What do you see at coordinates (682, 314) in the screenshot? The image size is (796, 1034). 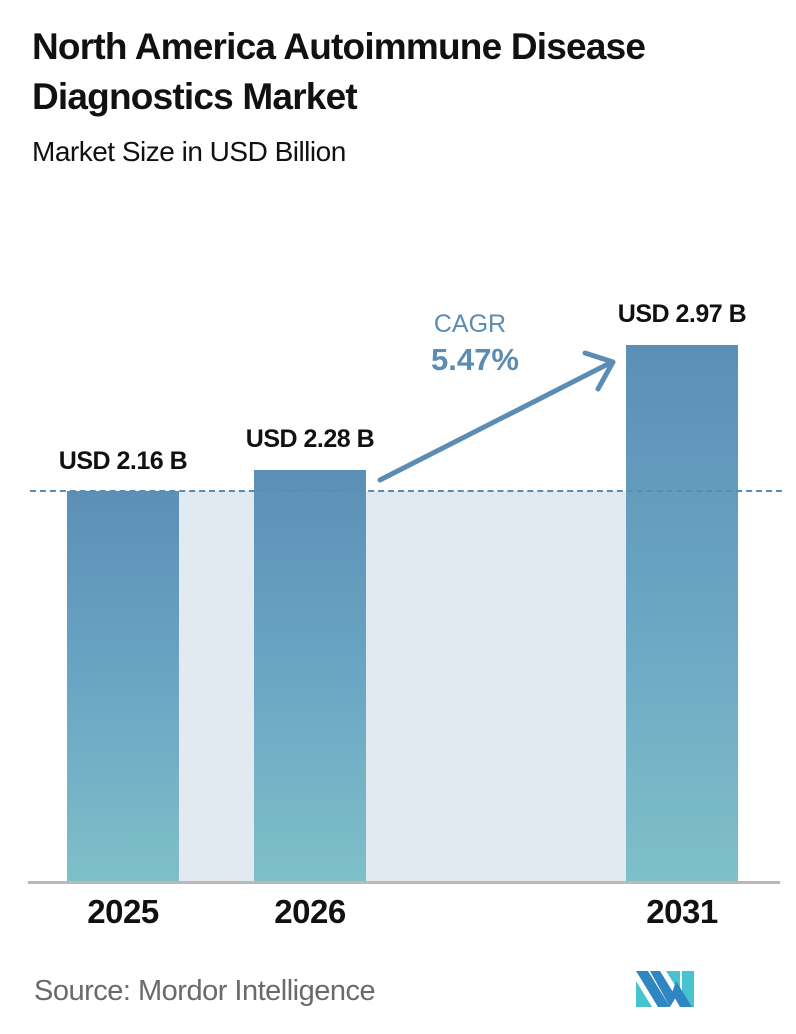 I see `value-label-2031: USD 2.97 B` at bounding box center [682, 314].